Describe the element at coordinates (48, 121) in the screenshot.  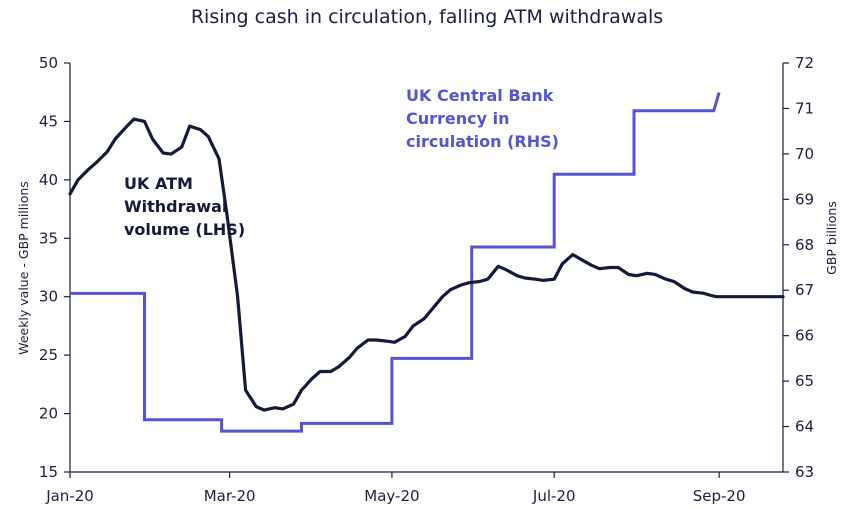
I see `left-y-tick-label: 45` at that location.